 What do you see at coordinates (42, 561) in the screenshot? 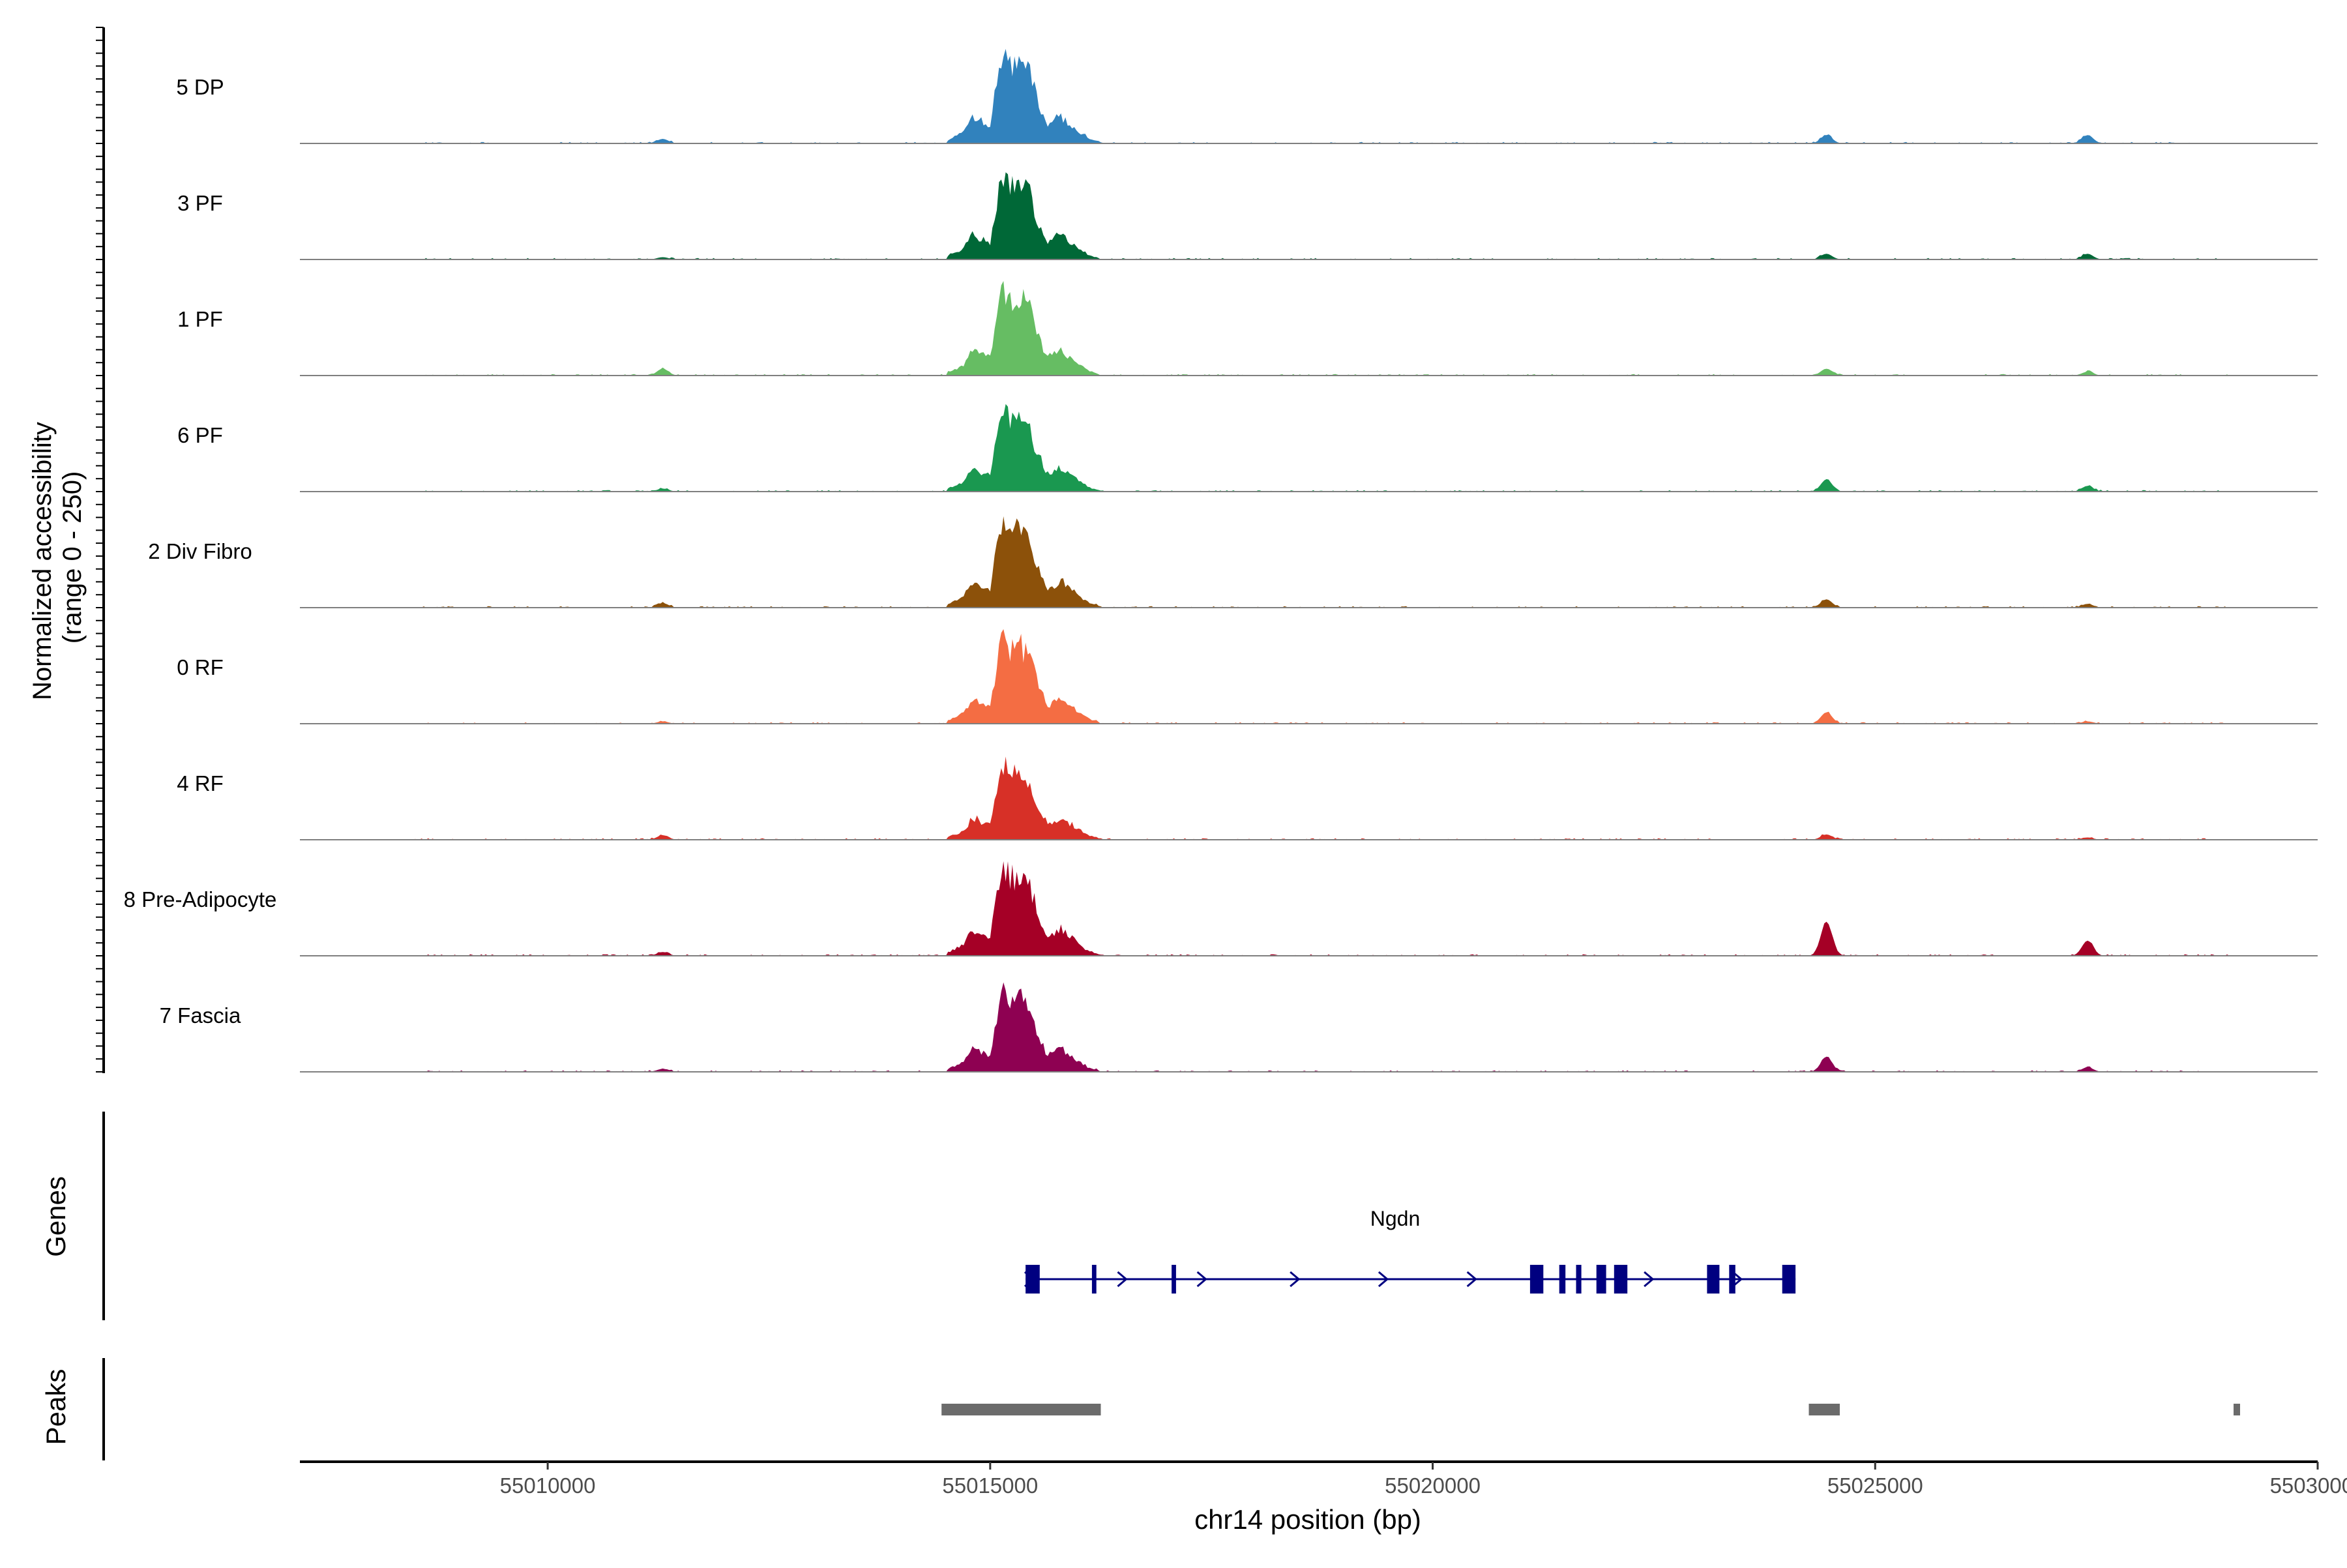
I see `y-axis-label-line1: Normalized accessibility` at bounding box center [42, 561].